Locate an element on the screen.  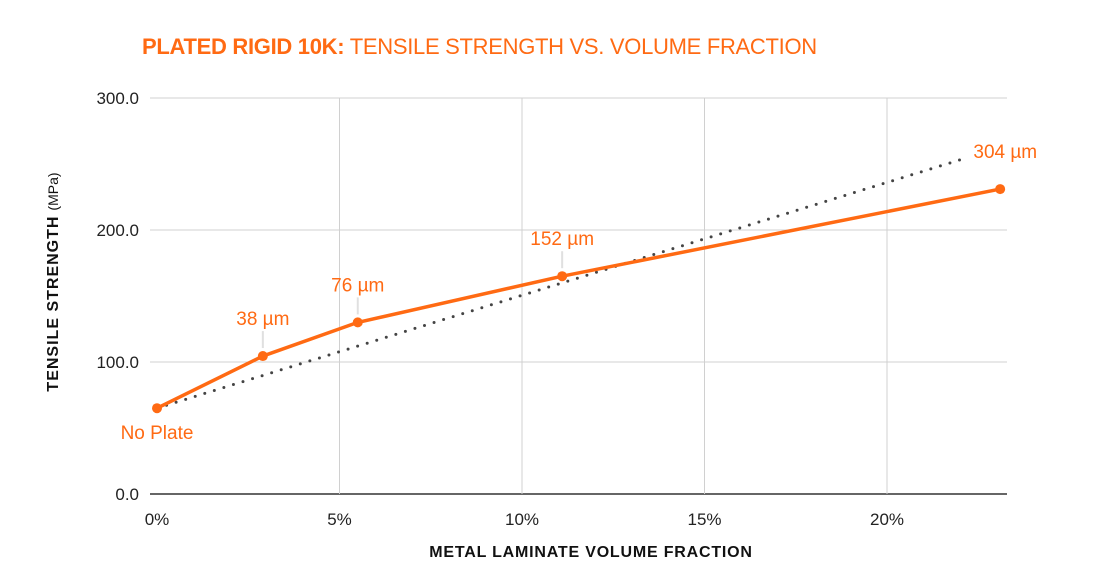
x-axis-label: METAL LAMINATE VOLUME FRACTION is located at coordinates (591, 552).